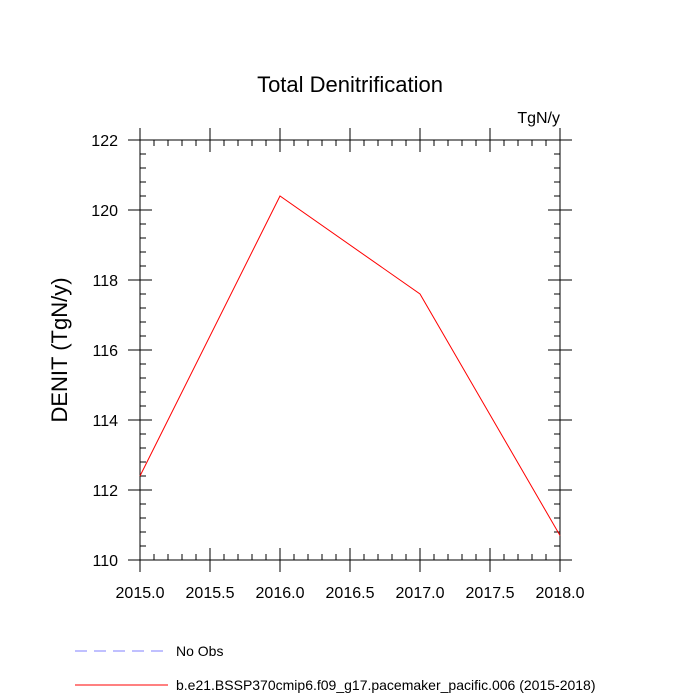 This screenshot has width=700, height=700. What do you see at coordinates (350, 593) in the screenshot?
I see `x-tick-label: 2016.5` at bounding box center [350, 593].